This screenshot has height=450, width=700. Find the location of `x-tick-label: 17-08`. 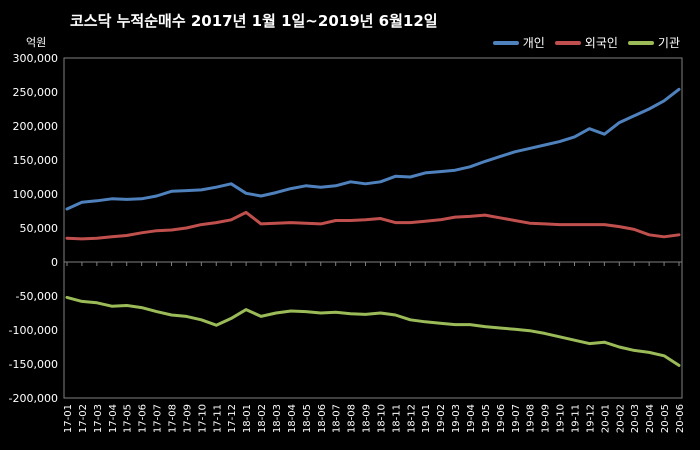

x-tick-label: 17-08 is located at coordinates (172, 418).